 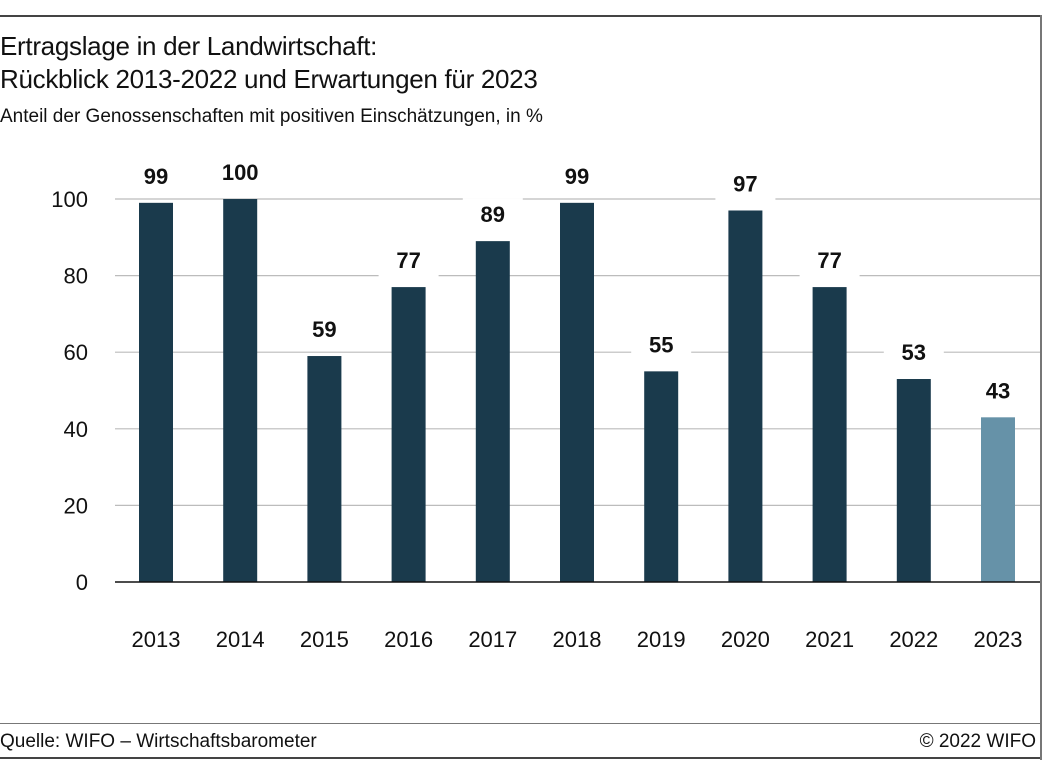 What do you see at coordinates (158, 741) in the screenshot?
I see `source-note: Quelle: WIFO – Wirtschaftsbarometer` at bounding box center [158, 741].